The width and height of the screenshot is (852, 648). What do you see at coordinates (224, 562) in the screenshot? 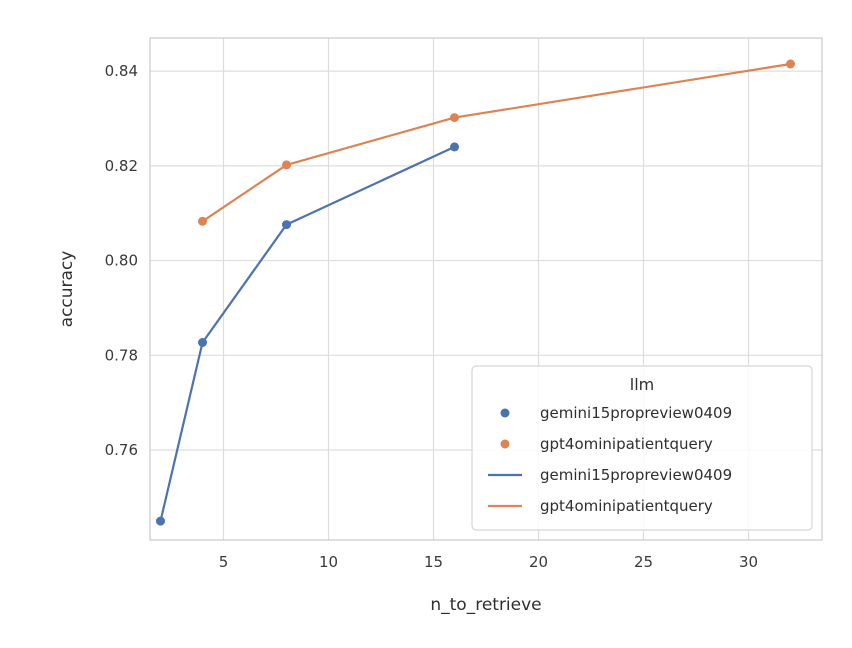
I see `x-tick-label: 5` at bounding box center [224, 562].